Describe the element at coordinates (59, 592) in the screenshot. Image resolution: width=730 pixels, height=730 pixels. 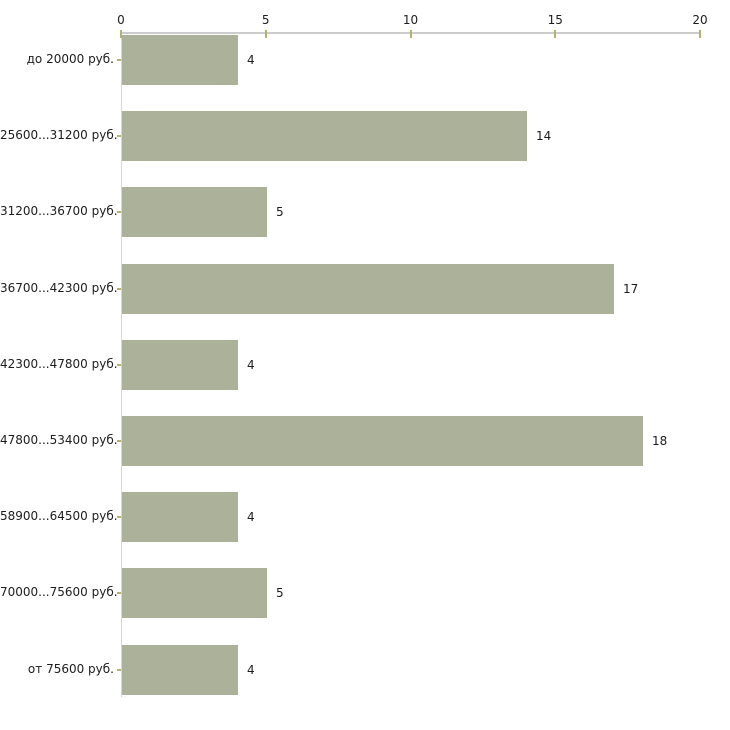
I see `category-label: 70000...75600 руб.` at that location.